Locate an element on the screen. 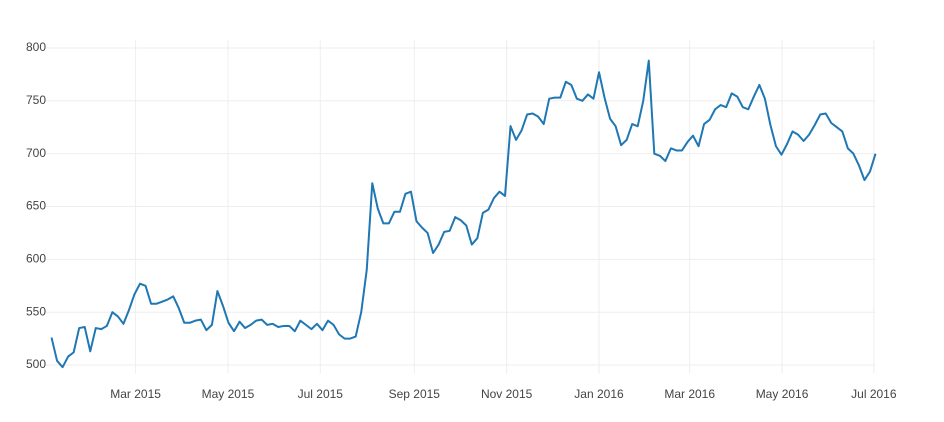 The width and height of the screenshot is (944, 422). y-tick-label: 650 is located at coordinates (36, 206).